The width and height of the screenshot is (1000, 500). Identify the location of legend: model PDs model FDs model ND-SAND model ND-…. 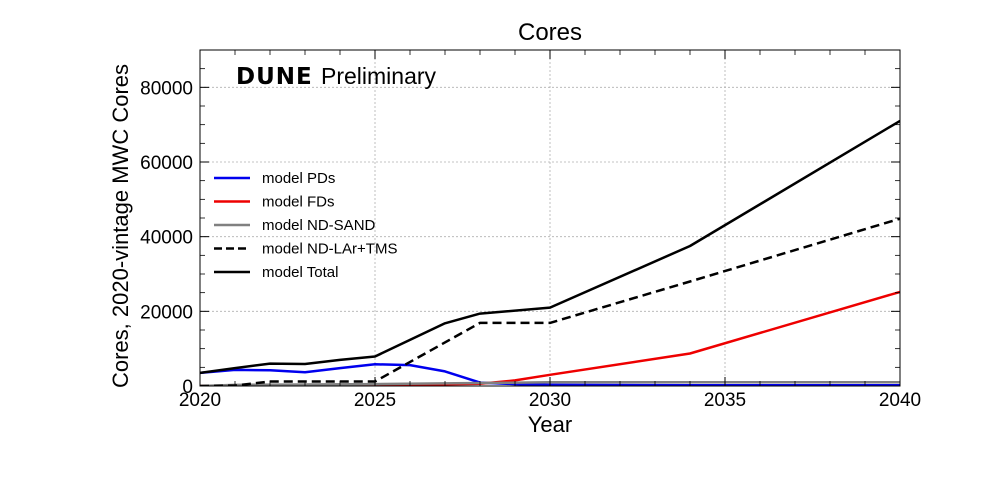
(305, 225).